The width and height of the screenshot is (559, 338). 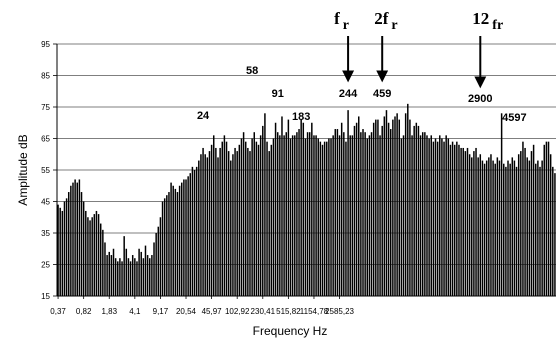 What do you see at coordinates (301, 117) in the screenshot?
I see `peak-label: 183` at bounding box center [301, 117].